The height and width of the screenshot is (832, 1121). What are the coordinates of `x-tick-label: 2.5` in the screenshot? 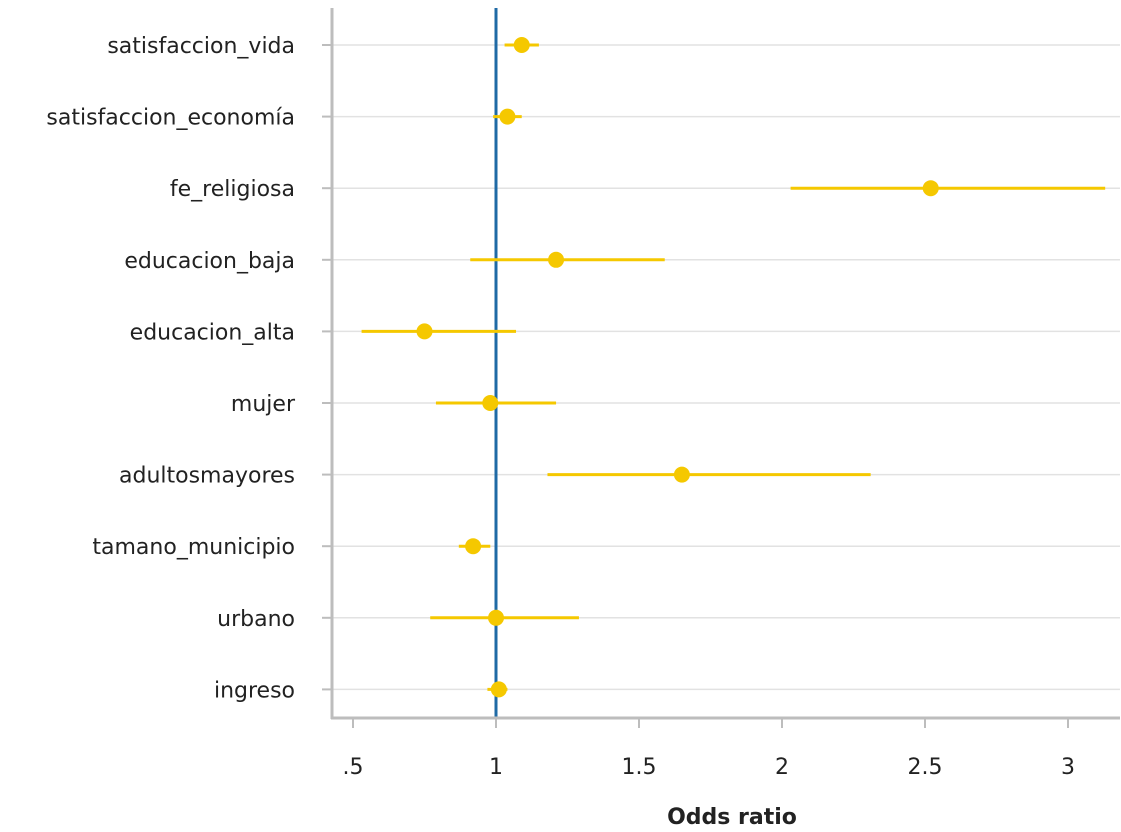 It's located at (925, 767).